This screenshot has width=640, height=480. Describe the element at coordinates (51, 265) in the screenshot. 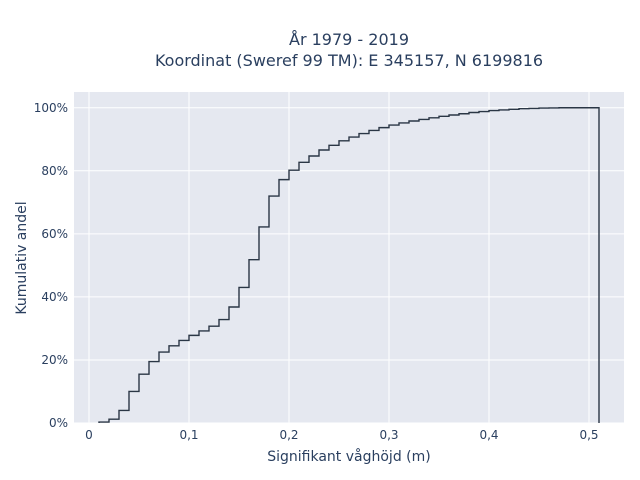

I see `y-axis-ticks: 0% 20% 40% 60% 80% 100%` at that location.